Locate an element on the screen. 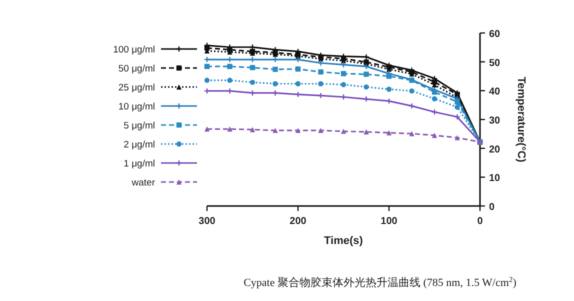 The width and height of the screenshot is (574, 301). y-tick-label: 60 is located at coordinates (495, 34).